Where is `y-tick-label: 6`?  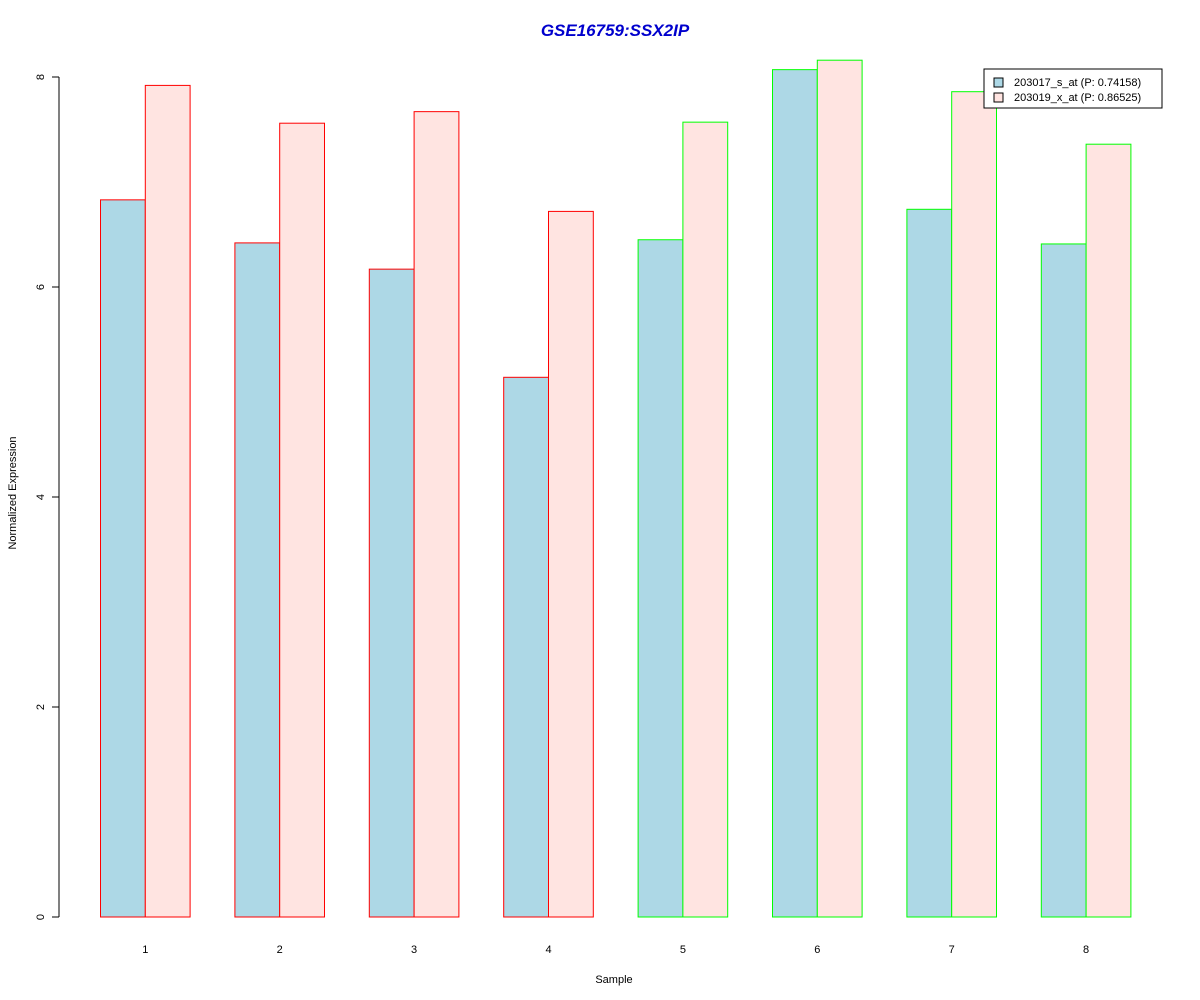 y-tick-label: 6 is located at coordinates (41, 287).